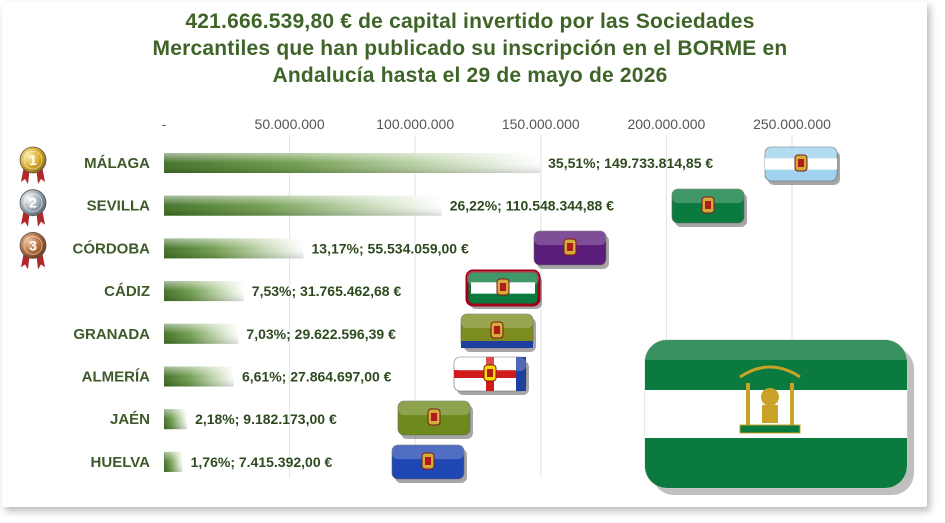 The width and height of the screenshot is (945, 523). What do you see at coordinates (317, 377) in the screenshot?
I see `data-label: 6,61%; 27.864.697,00 €` at bounding box center [317, 377].